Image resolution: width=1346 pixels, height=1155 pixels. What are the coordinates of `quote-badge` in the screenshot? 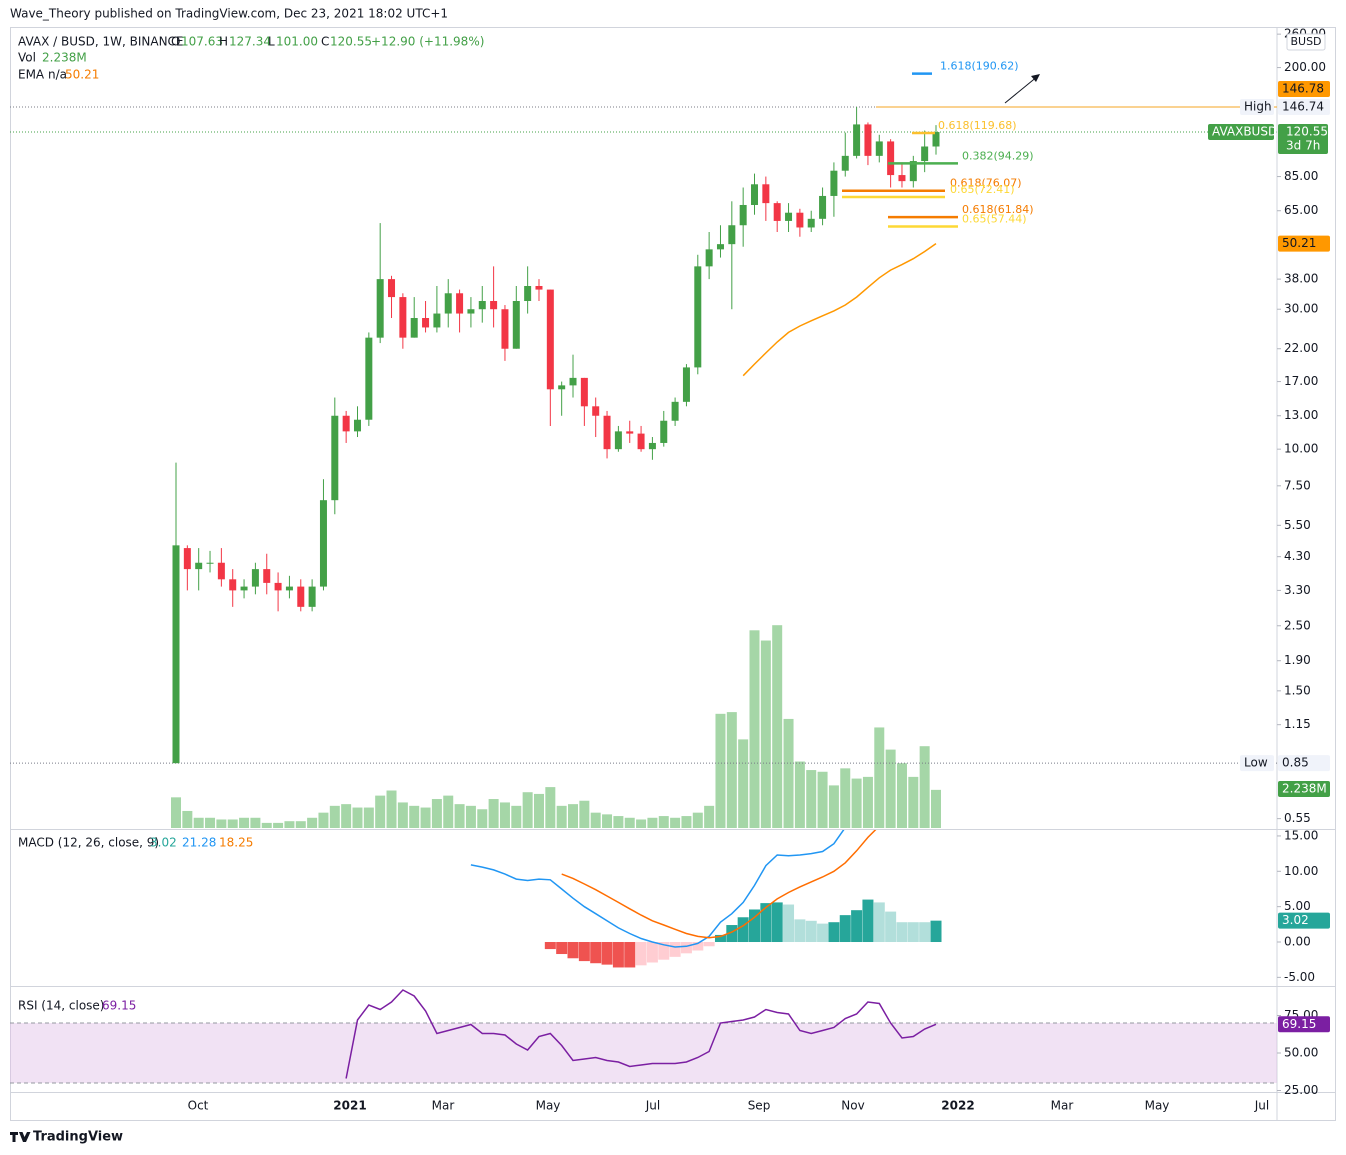 It's located at (1306, 42).